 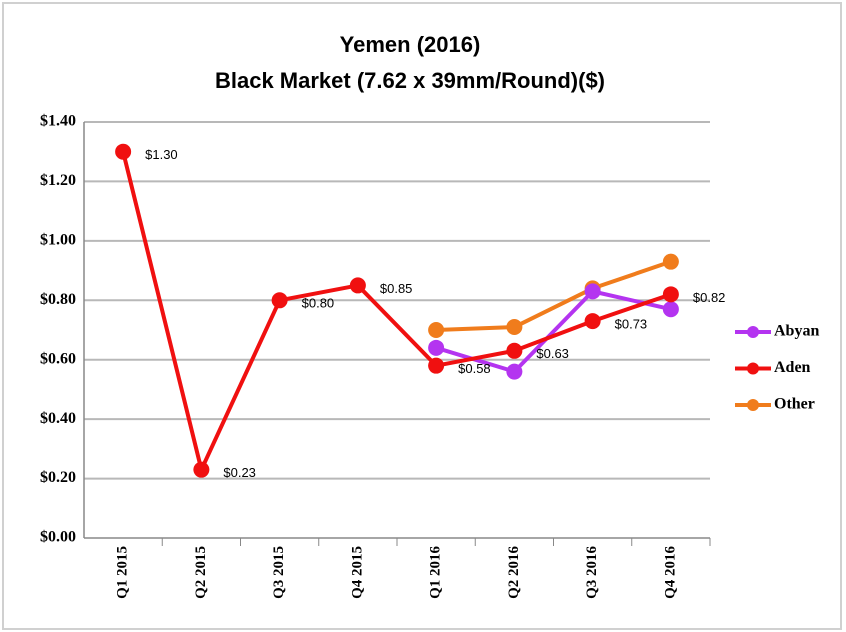 I want to click on x-tick-label: Q2 2015, so click(x=201, y=572).